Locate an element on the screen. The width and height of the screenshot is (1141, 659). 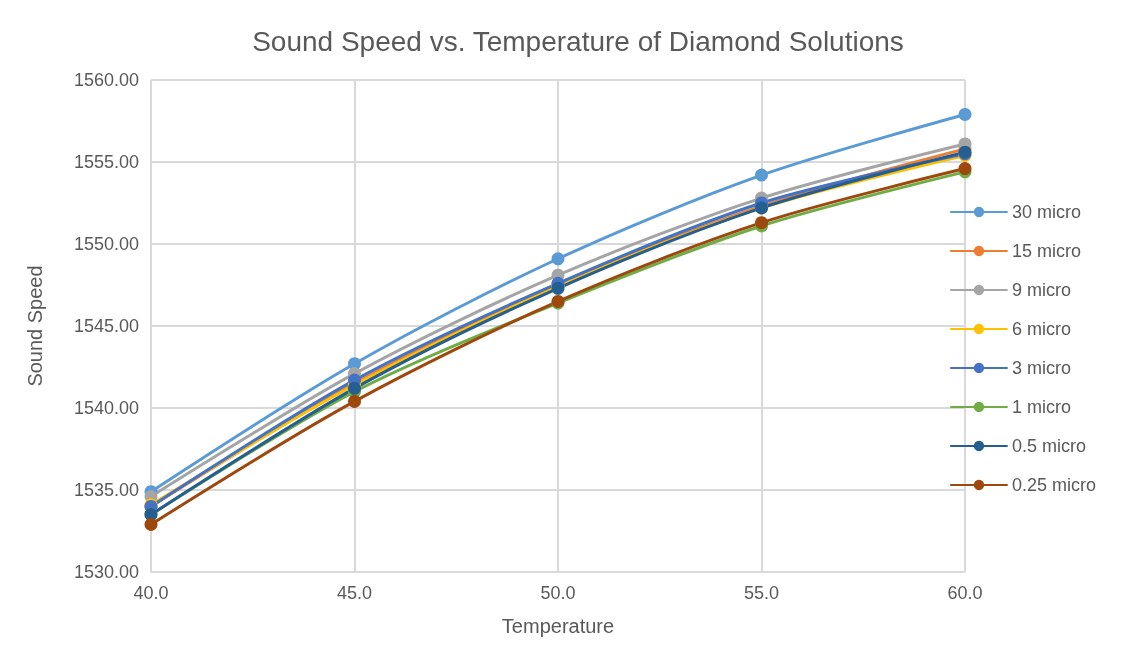
legend-label: 15 micro is located at coordinates (1046, 251).